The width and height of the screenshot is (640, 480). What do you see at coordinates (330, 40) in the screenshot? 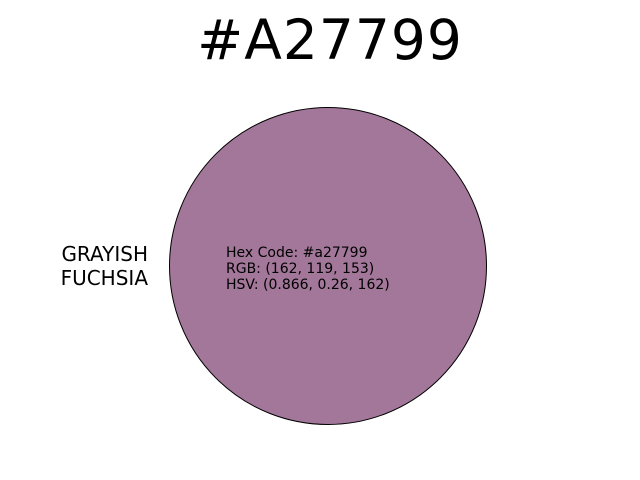
I see `hex-title: #A27799` at bounding box center [330, 40].